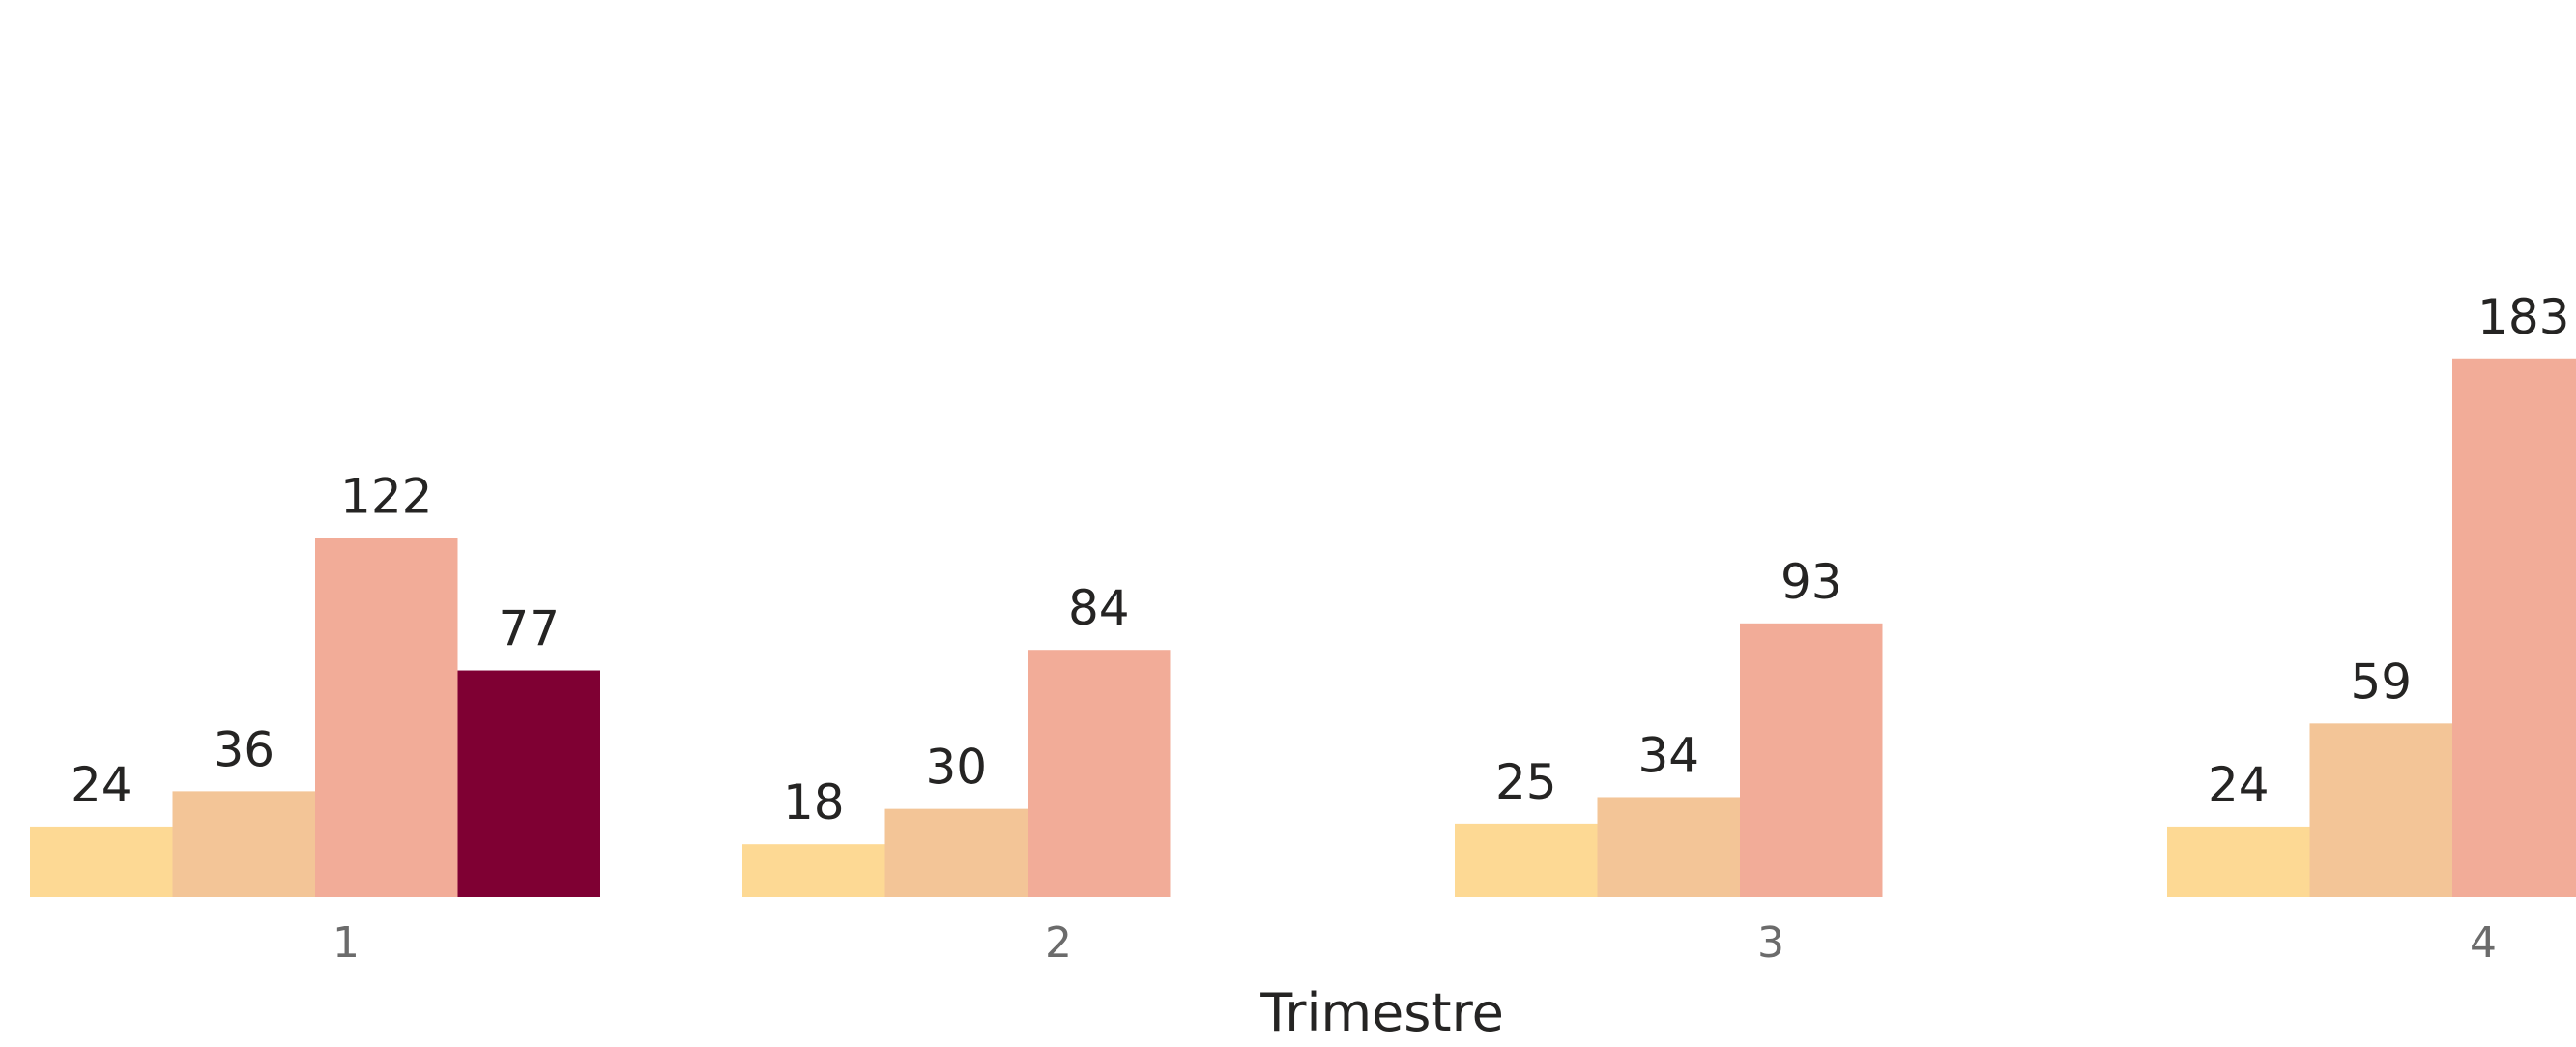 Image resolution: width=2576 pixels, height=1047 pixels. I want to click on x-tick-label-2: 2, so click(1058, 943).